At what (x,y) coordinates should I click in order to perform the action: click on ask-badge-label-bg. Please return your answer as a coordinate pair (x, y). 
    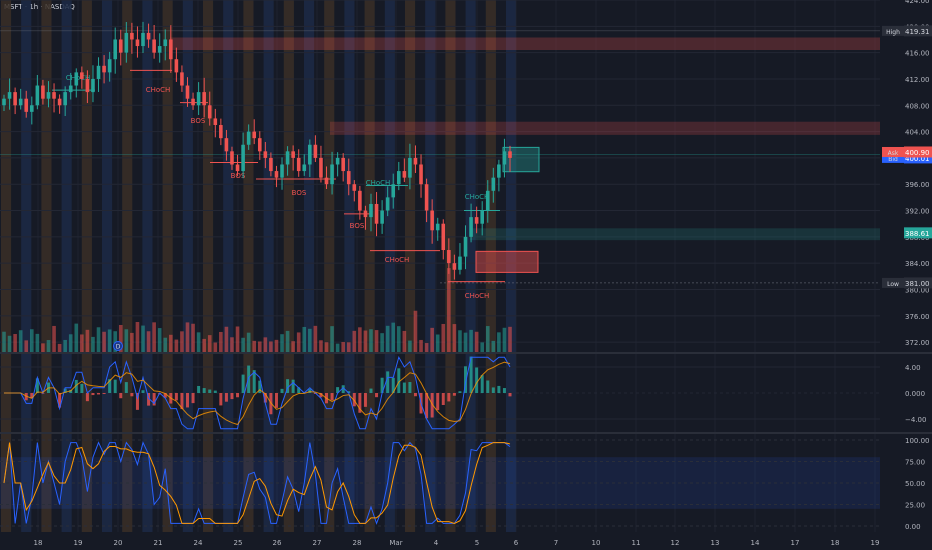
    Looking at the image, I should click on (893, 151).